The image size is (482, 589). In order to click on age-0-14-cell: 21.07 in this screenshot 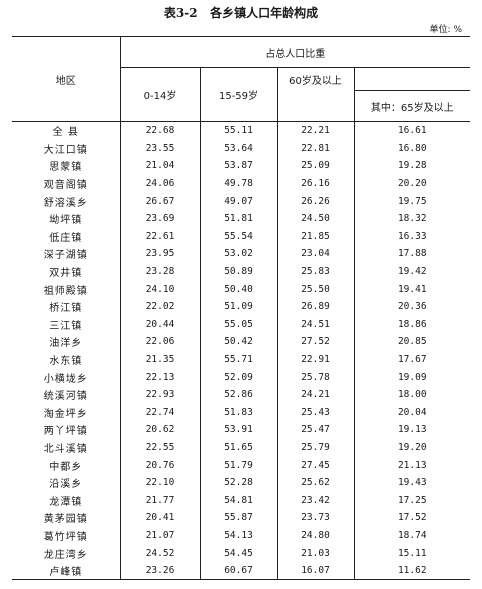, I will do `click(160, 535)`.